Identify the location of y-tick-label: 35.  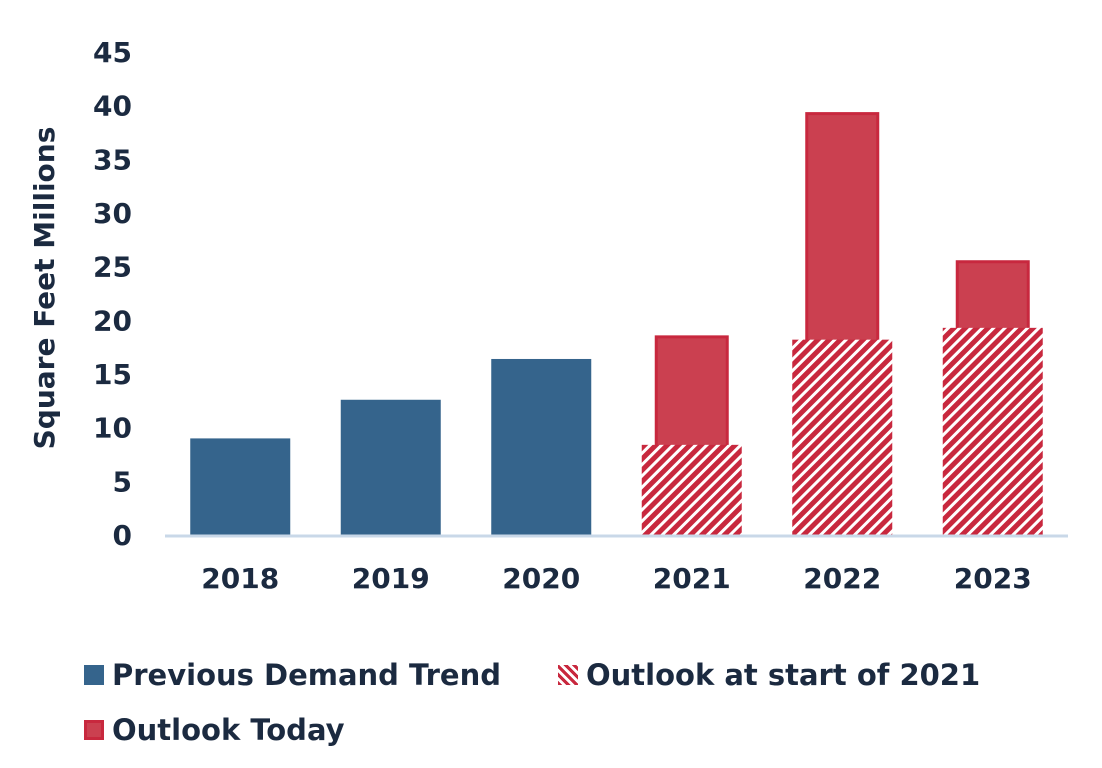
(112, 159).